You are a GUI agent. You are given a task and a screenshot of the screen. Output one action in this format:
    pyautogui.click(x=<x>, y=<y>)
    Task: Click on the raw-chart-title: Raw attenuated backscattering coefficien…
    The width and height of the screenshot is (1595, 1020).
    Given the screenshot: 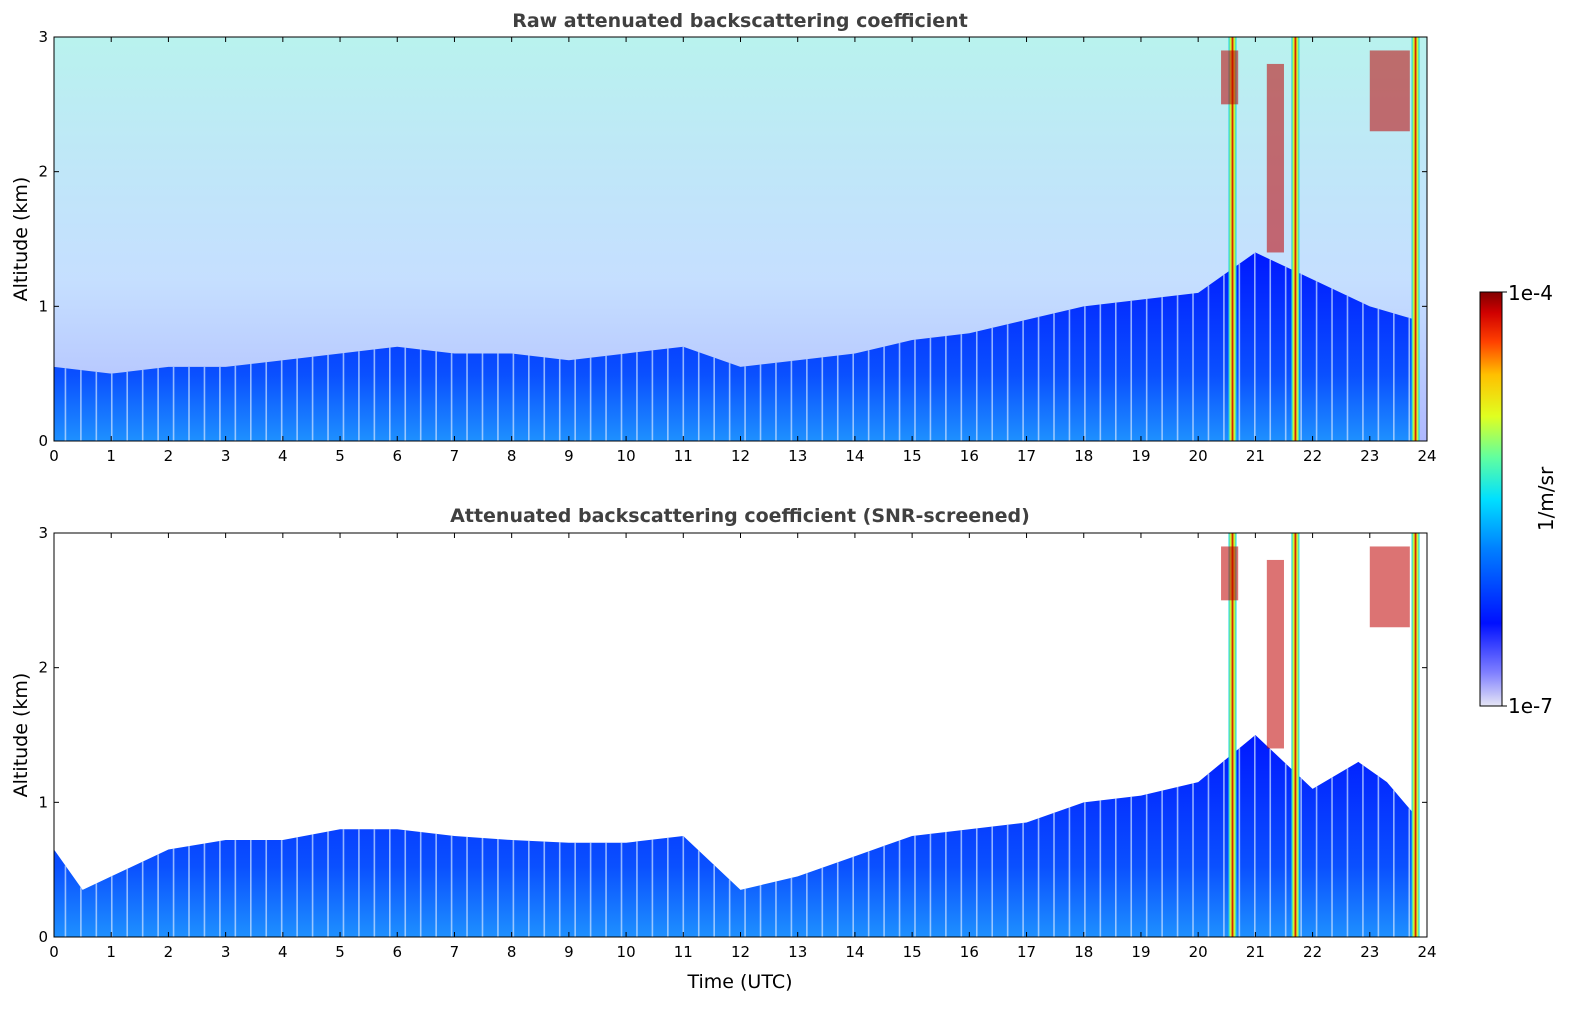 What is the action you would take?
    pyautogui.click(x=740, y=21)
    